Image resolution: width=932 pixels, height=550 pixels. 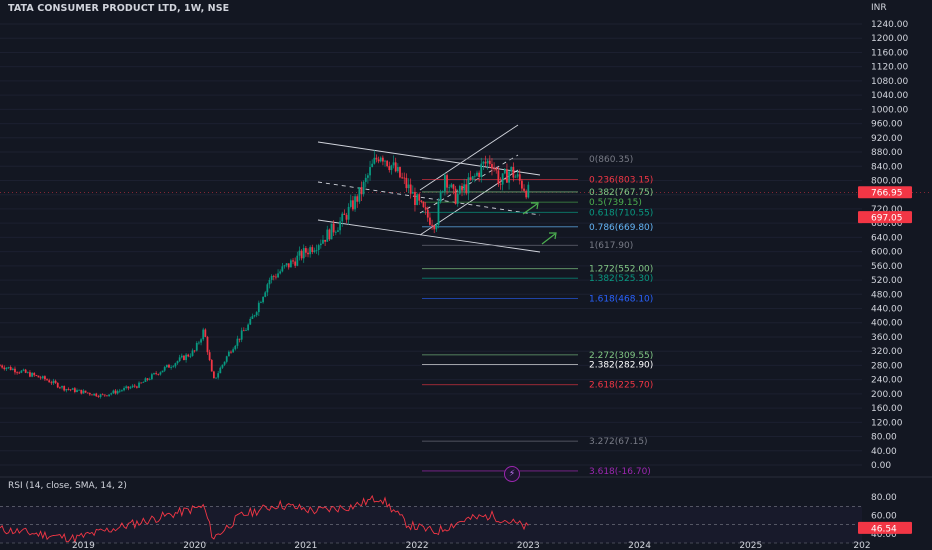 What do you see at coordinates (887, 125) in the screenshot?
I see `price-tick-label: 960.00` at bounding box center [887, 125].